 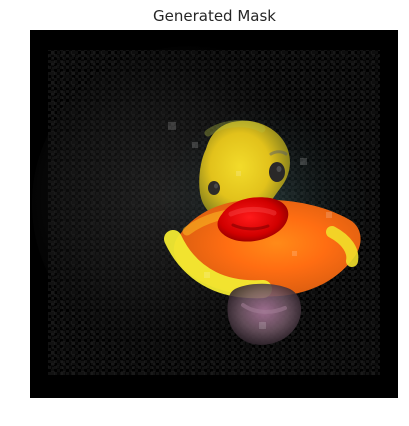 I want to click on duck-eyes, so click(x=248, y=172).